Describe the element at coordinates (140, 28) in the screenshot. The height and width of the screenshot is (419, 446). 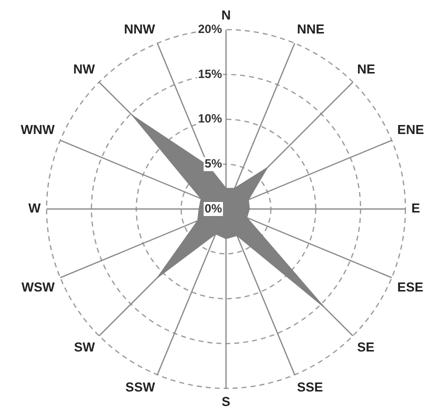
I see `spoke-label: NNW` at that location.